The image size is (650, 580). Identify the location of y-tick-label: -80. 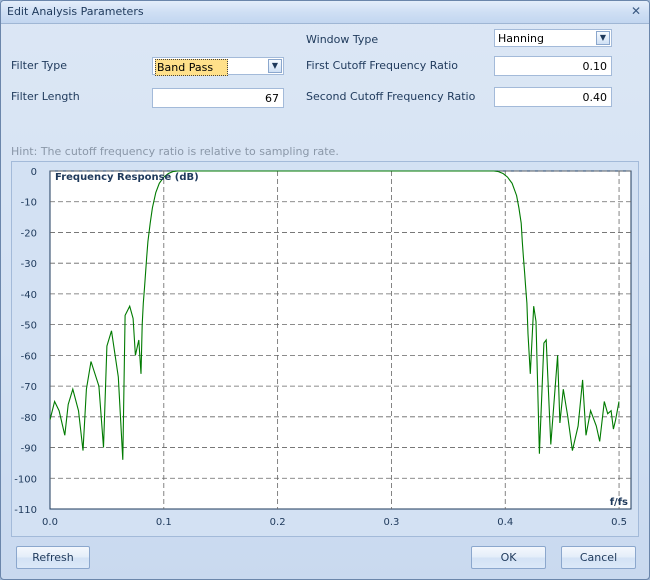
(29, 418).